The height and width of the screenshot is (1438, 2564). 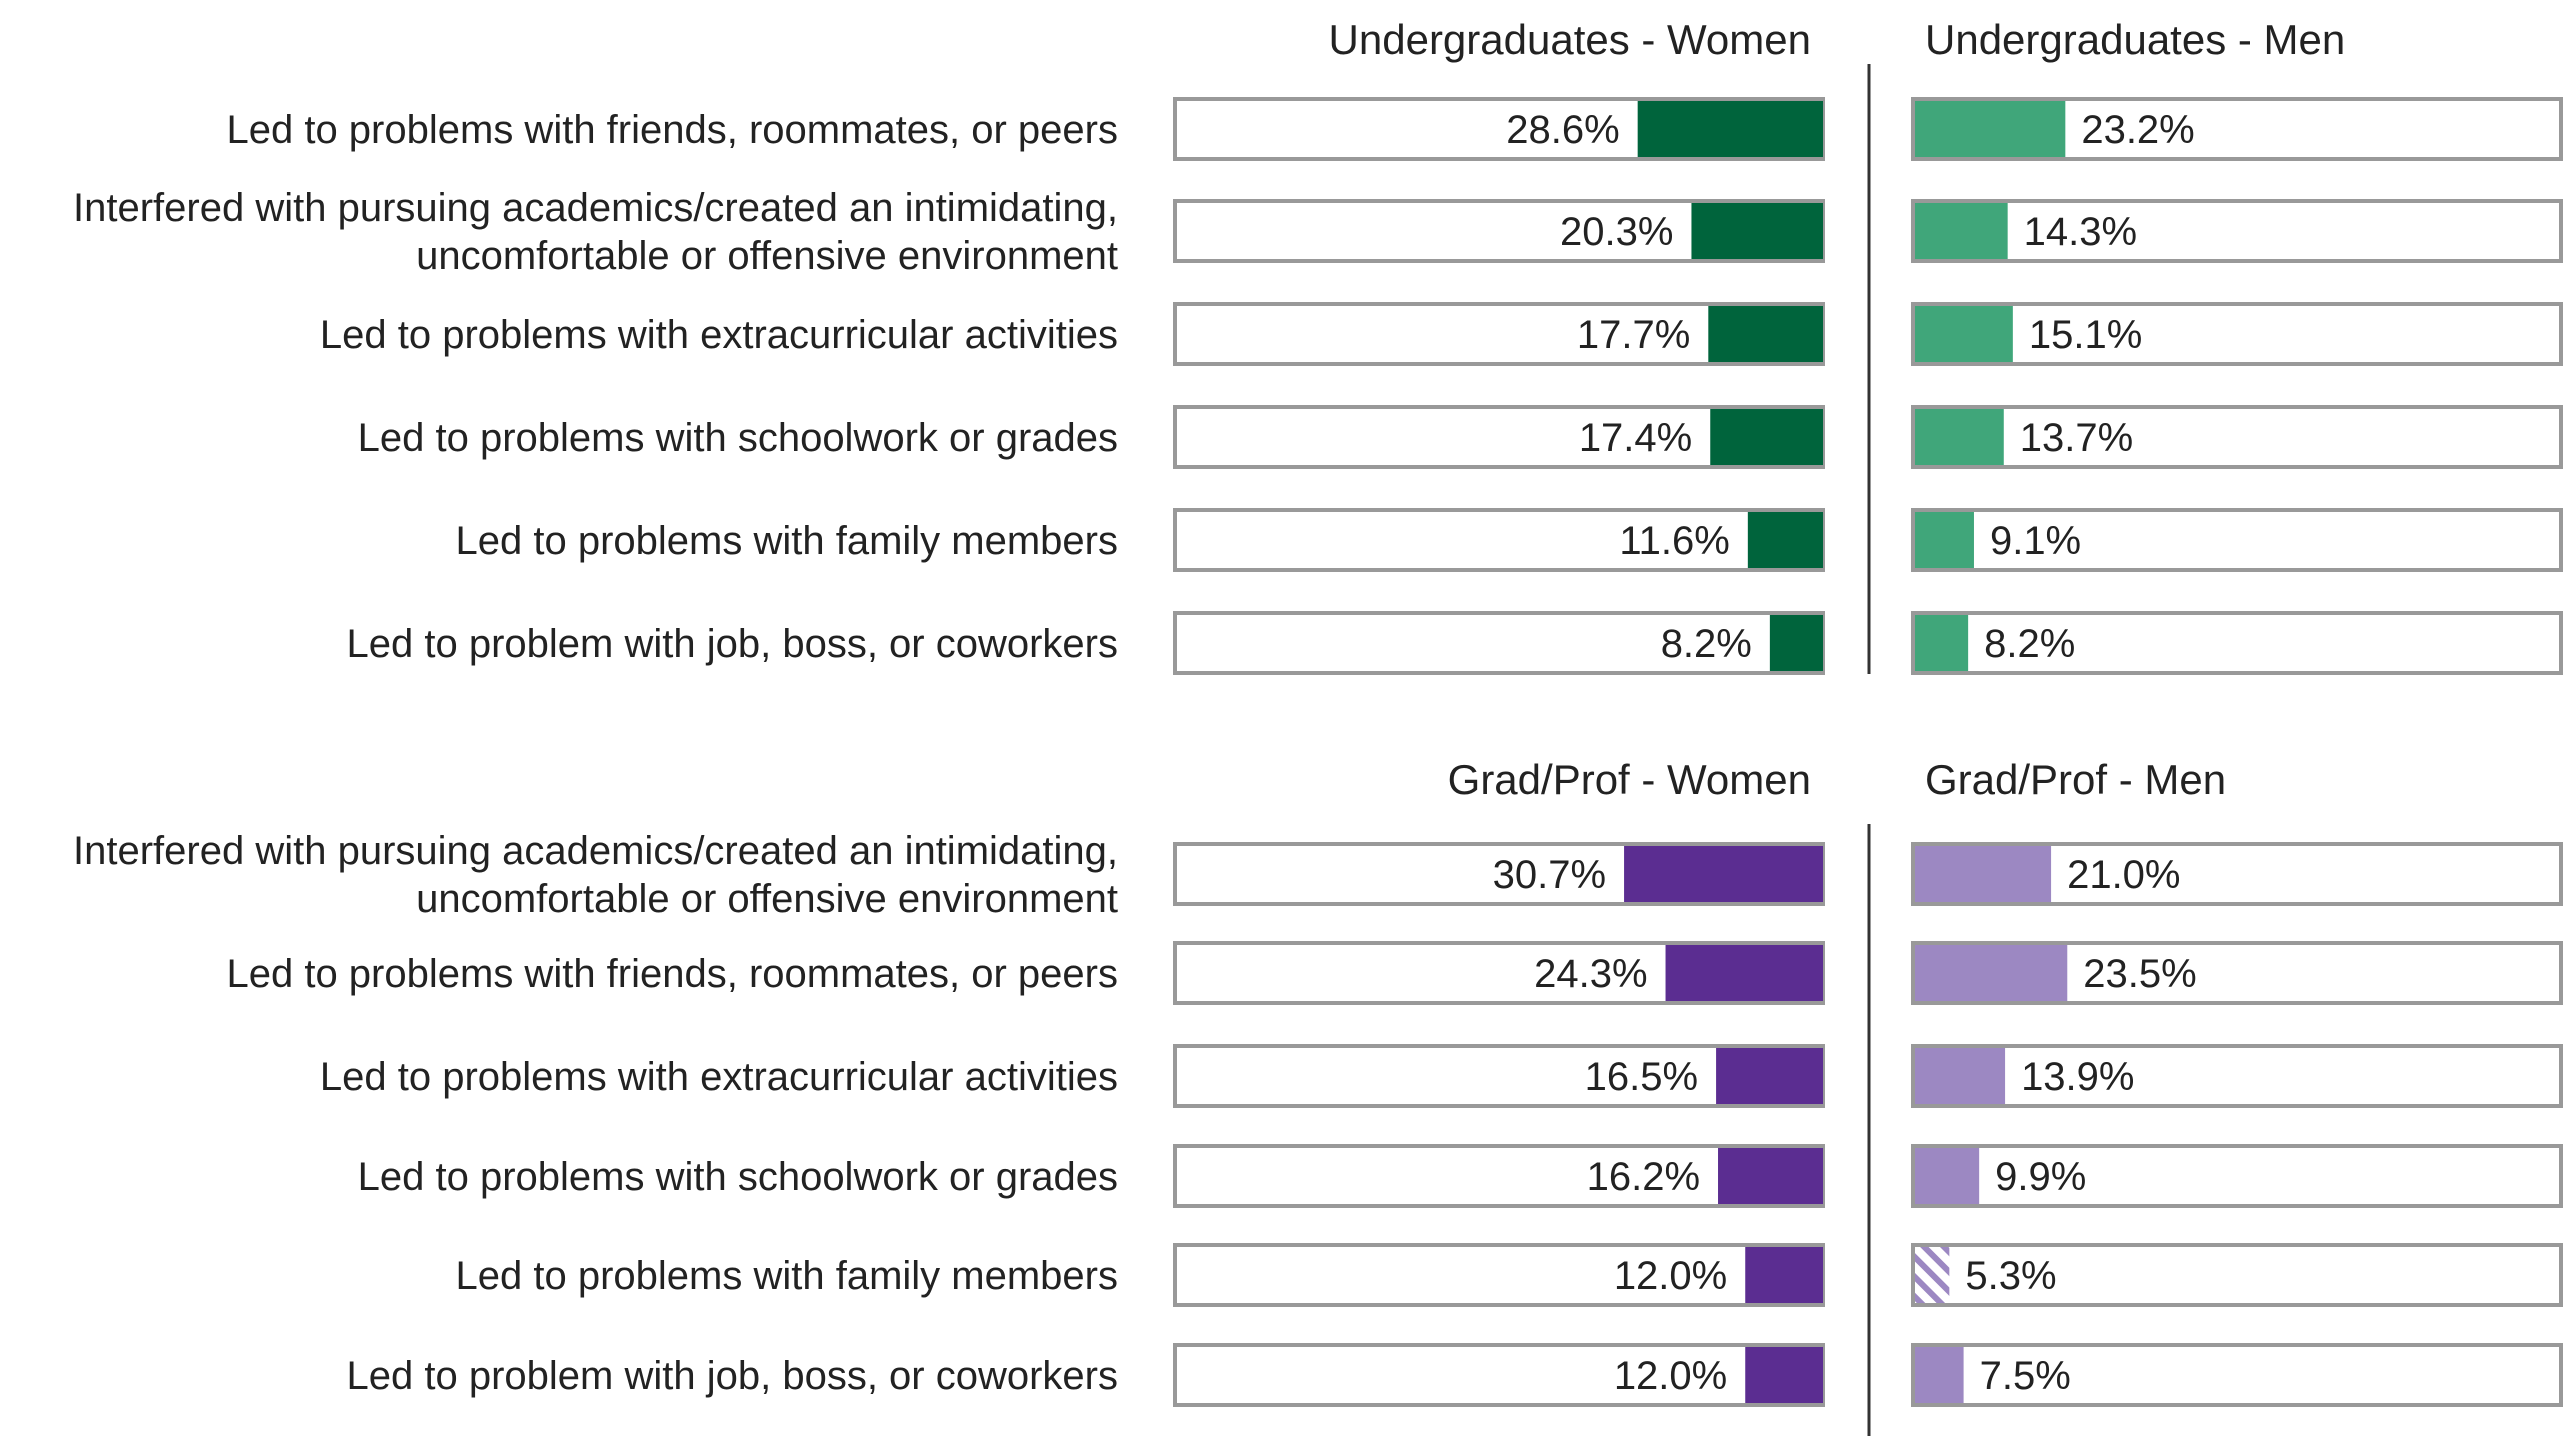 I want to click on data-label-men: 13.9%, so click(x=2077, y=1077).